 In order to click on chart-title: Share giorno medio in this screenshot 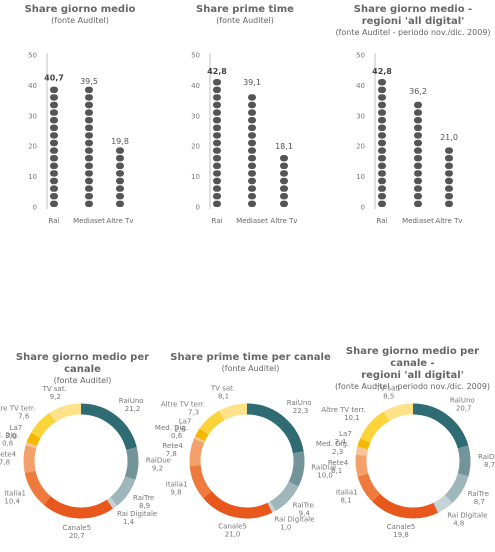, I will do `click(80, 9)`.